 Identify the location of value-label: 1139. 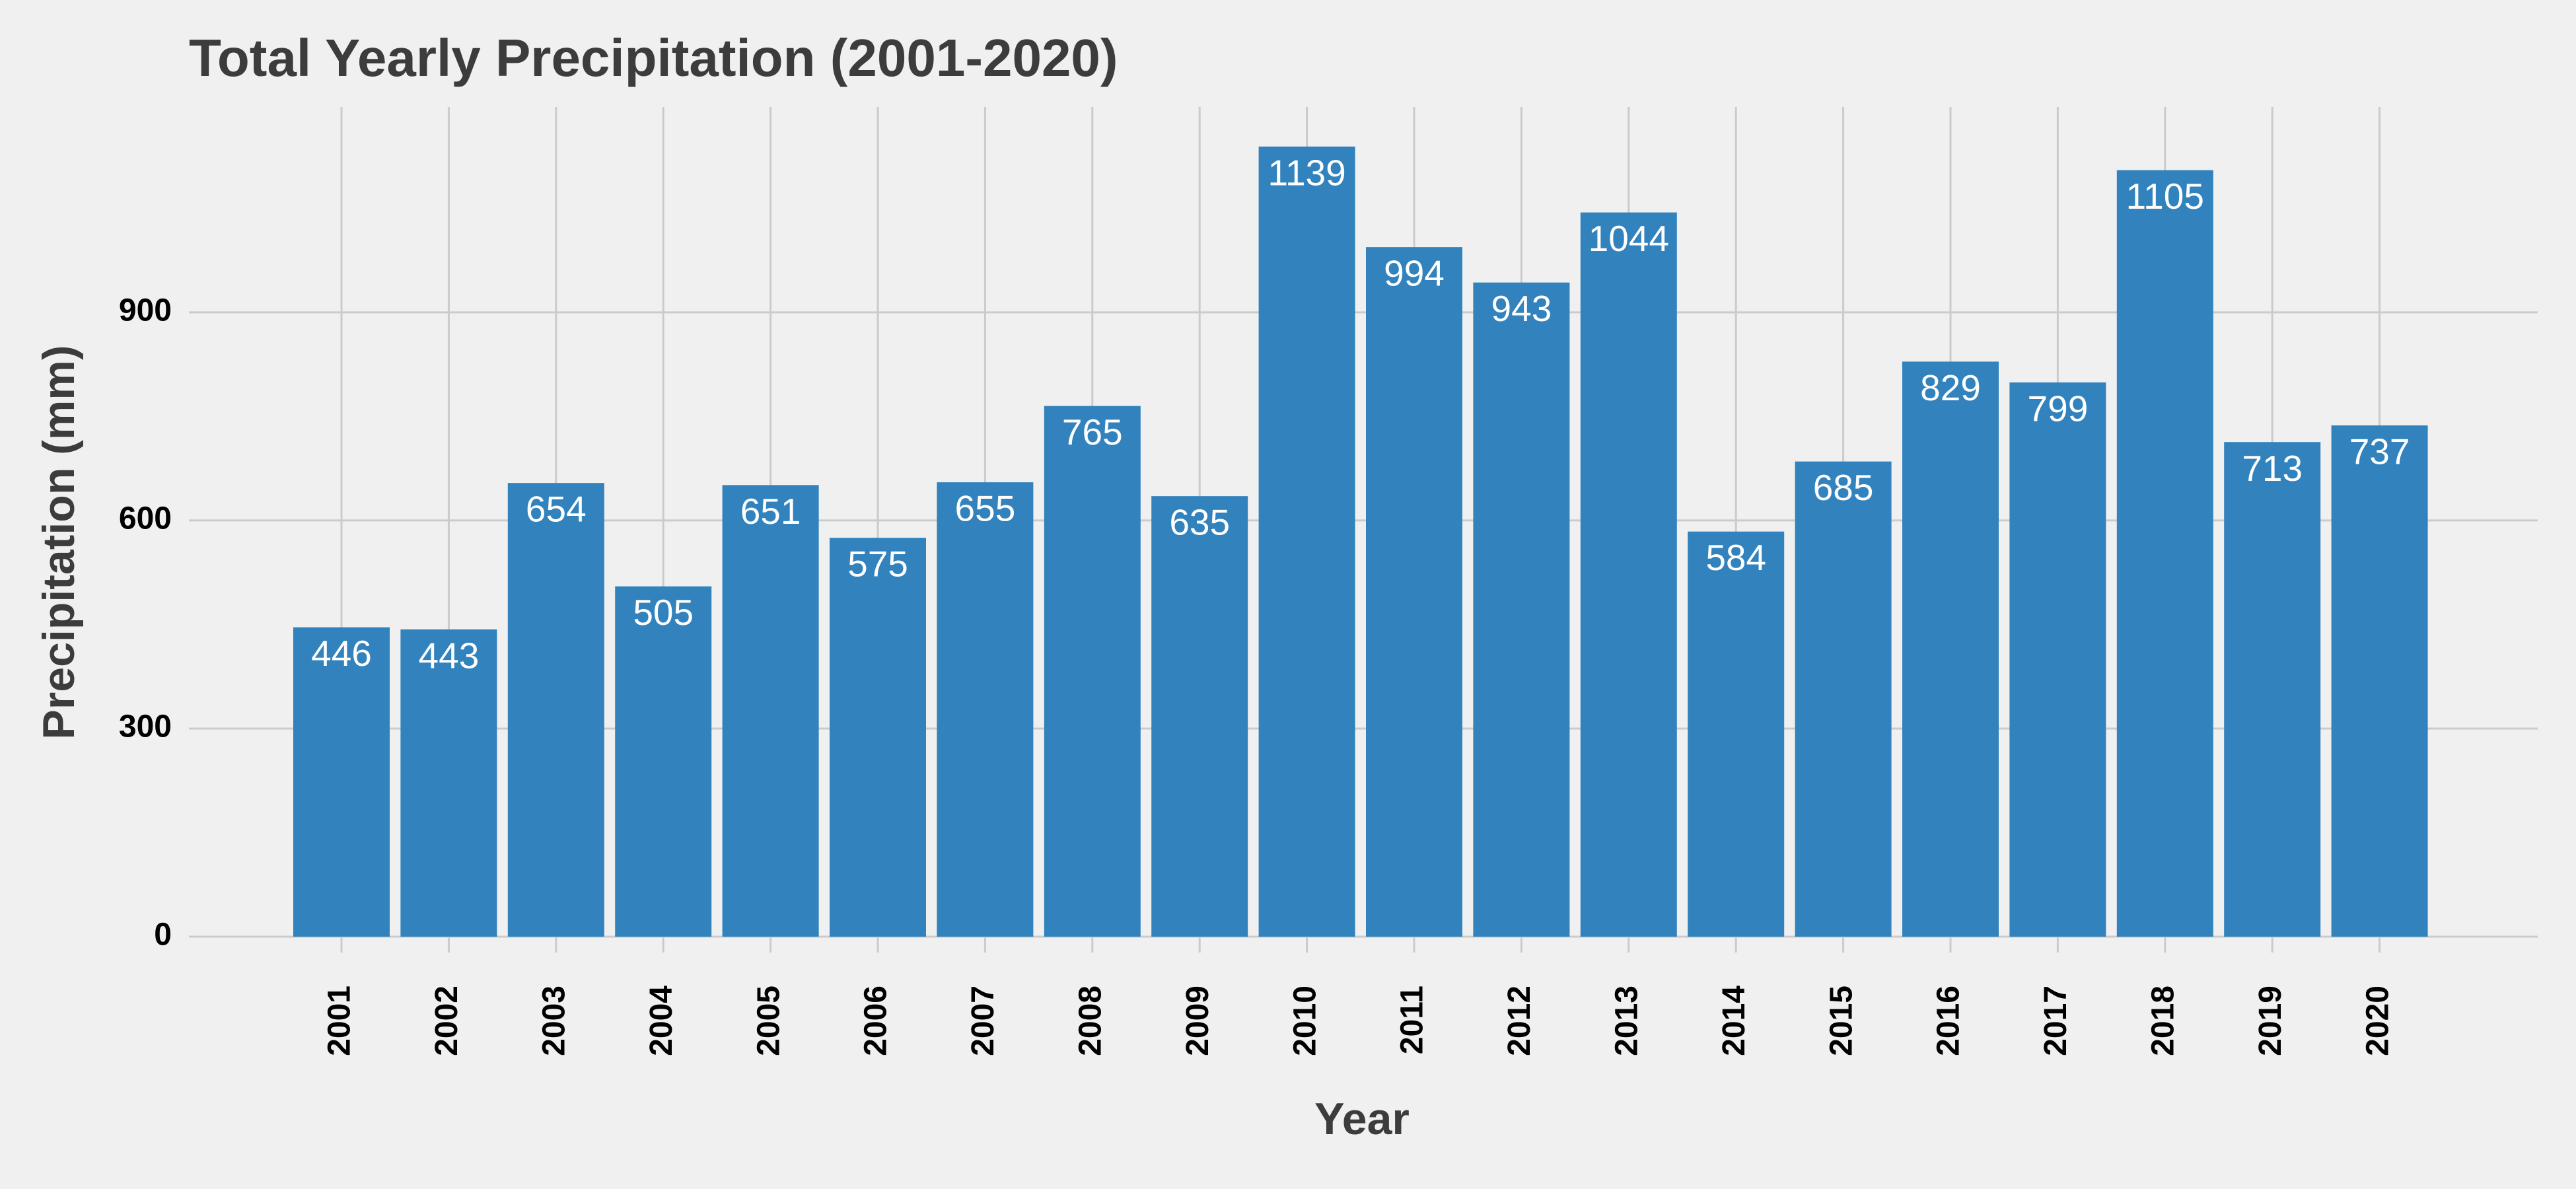
(1306, 172).